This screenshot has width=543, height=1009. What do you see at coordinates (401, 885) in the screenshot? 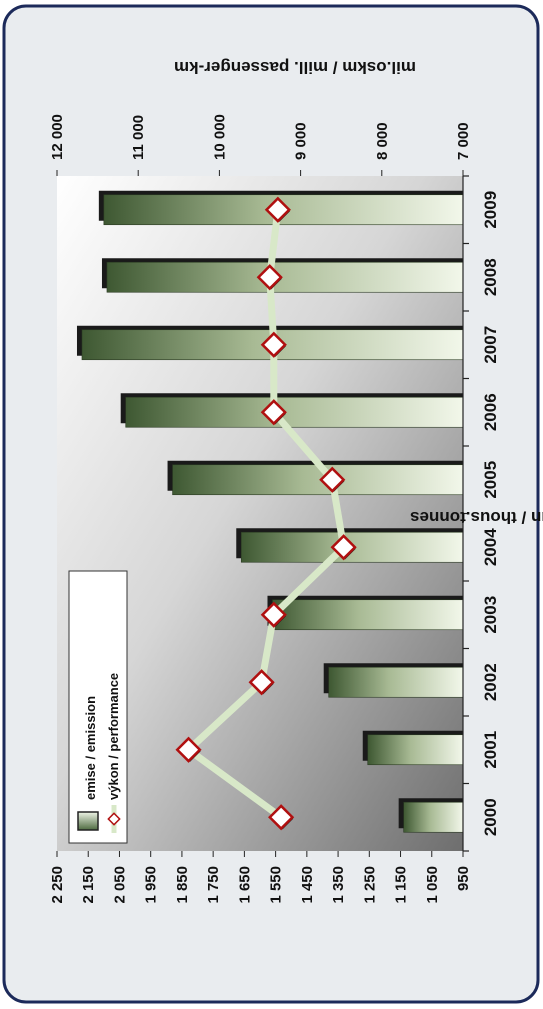
I see `left-axis-tick-label: 1 150` at bounding box center [401, 885].